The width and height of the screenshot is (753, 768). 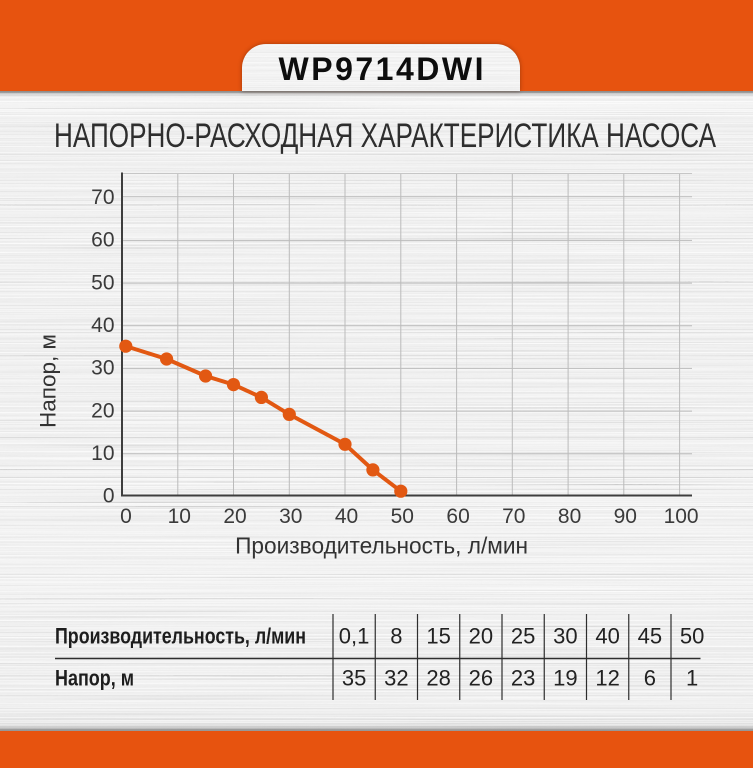 I want to click on svg-text:НАПОРНО-РАСХОДНАЯ ХАРАКТЕРИСТИ: НАПОРНО-РАСХОДНАЯ ХАРАКТЕРИСТИКА НАСОСА, so click(x=385, y=136).